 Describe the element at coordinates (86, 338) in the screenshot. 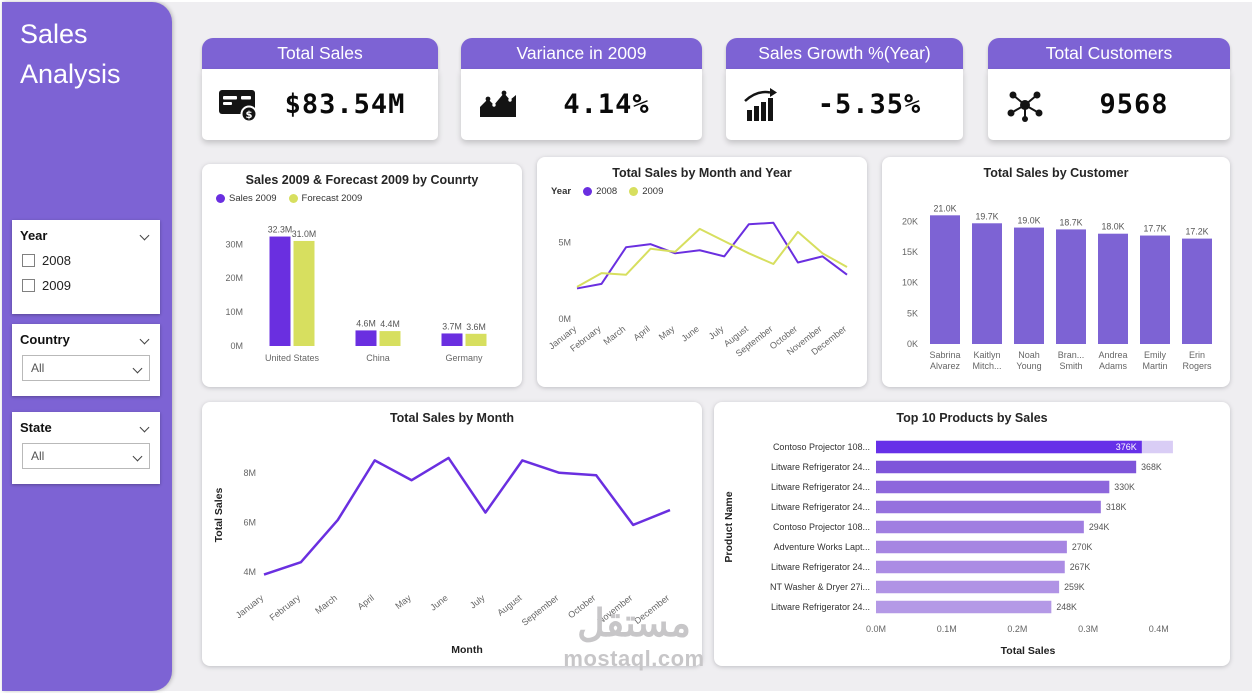

I see `country-slicer-header: Country` at that location.